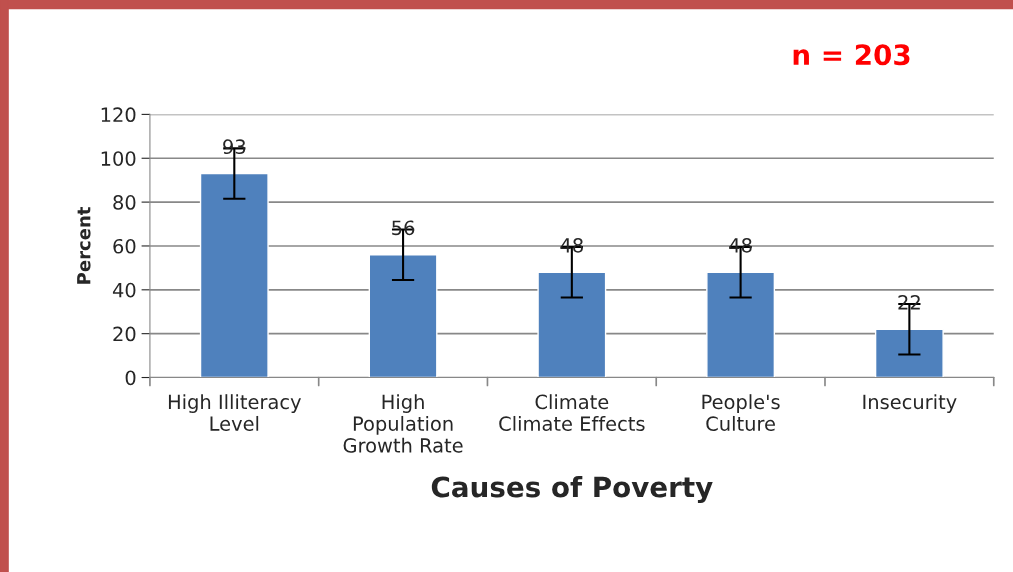  I want to click on x-tick-label: Climate Climate Effects, so click(572, 413).